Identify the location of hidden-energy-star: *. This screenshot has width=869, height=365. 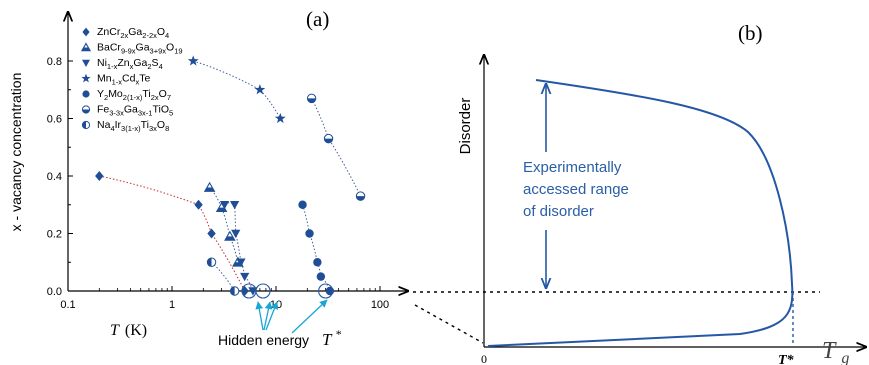
(339, 334).